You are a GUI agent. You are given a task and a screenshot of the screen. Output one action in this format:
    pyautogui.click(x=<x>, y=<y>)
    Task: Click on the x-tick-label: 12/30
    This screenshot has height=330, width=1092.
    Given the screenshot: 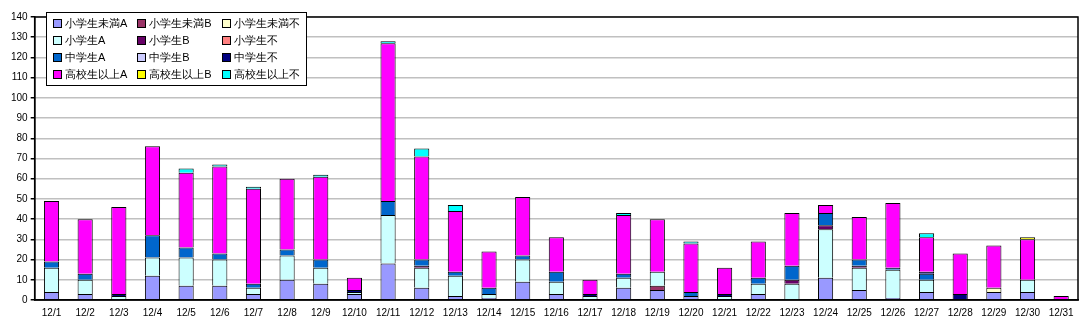 What is the action you would take?
    pyautogui.click(x=1028, y=312)
    